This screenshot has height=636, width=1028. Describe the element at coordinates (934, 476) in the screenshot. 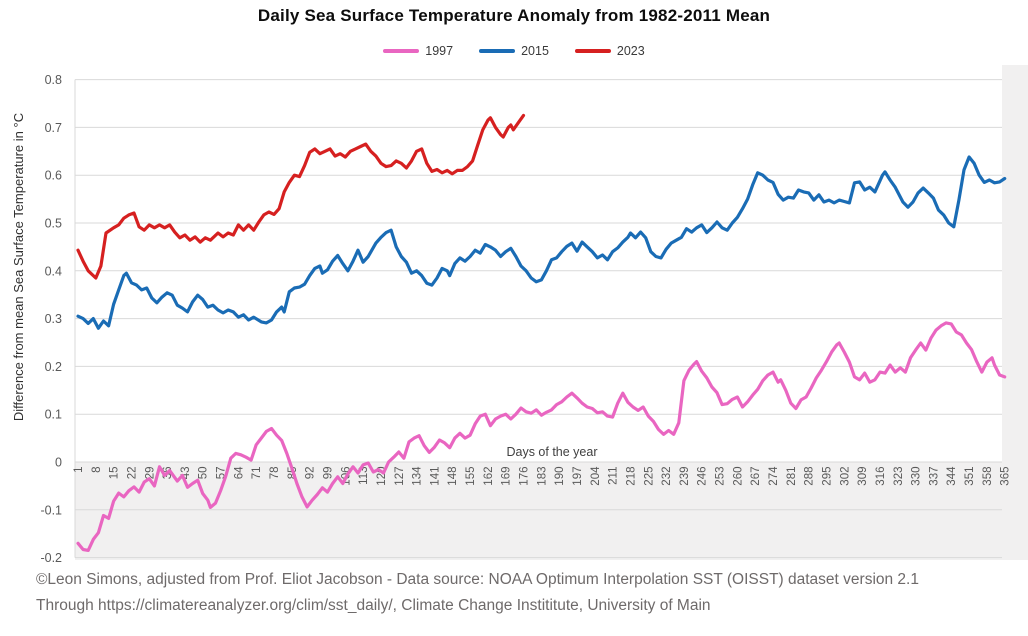

I see `x-tick-label: 337` at that location.